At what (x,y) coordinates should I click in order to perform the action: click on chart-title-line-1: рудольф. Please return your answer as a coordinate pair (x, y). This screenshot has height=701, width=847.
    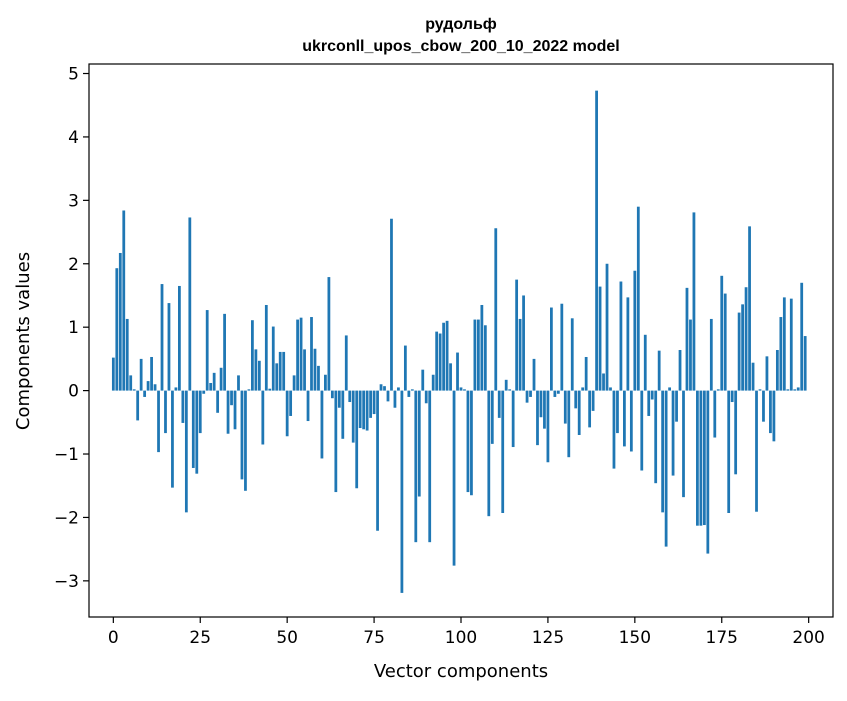
    Looking at the image, I should click on (461, 24).